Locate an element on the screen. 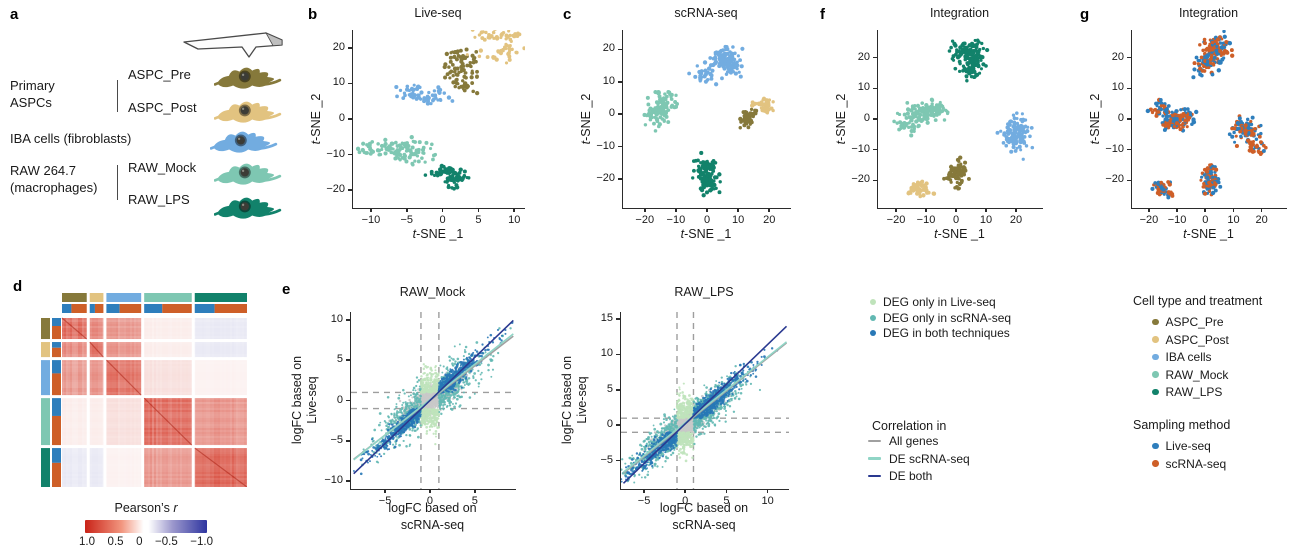  legend-item: ASPC_Post is located at coordinates (1190, 340).